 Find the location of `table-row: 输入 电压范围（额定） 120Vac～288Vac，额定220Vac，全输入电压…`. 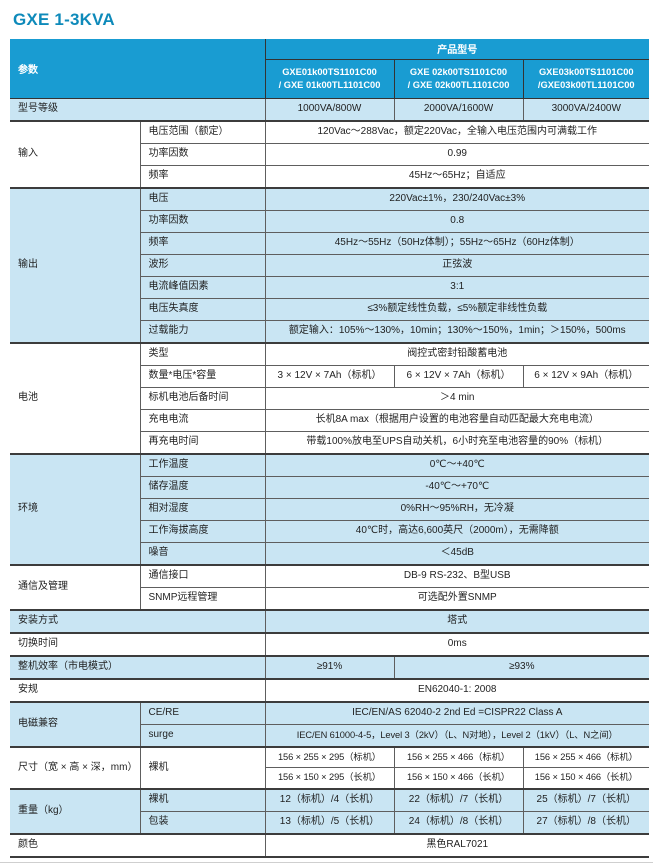

table-row: 输入 电压范围（额定） 120Vac～288Vac，额定220Vac，全输入电压… is located at coordinates (330, 153).